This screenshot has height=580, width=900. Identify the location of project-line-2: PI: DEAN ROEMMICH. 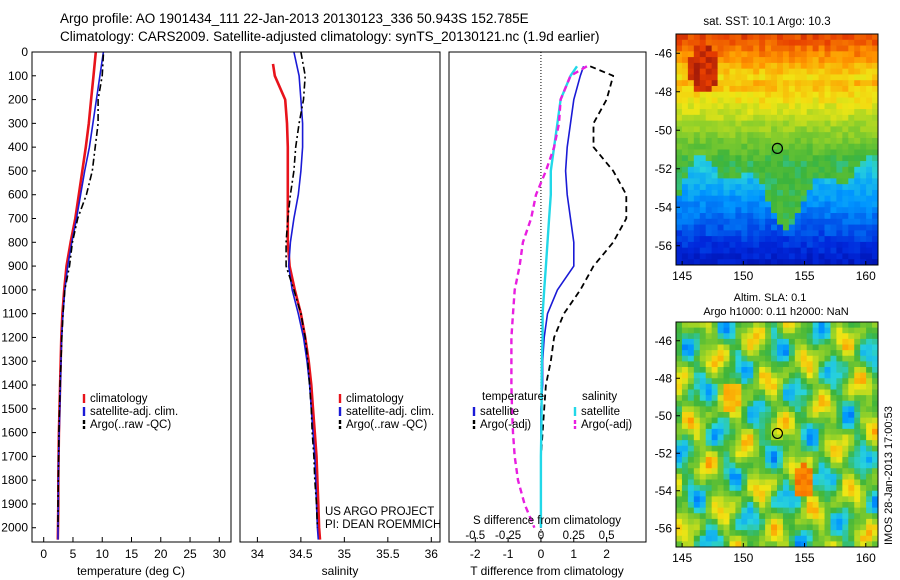
(383, 525).